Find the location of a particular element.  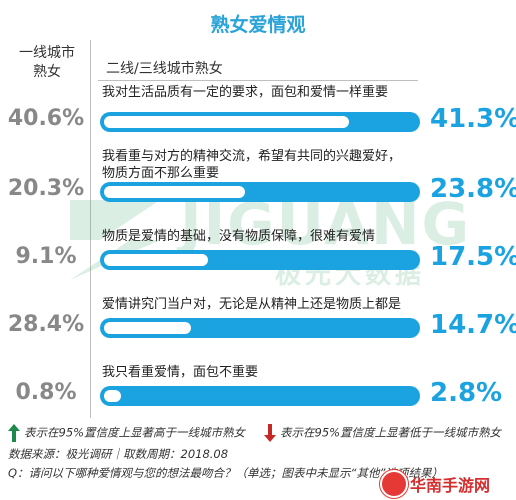

tier1-value-label: 9.1% is located at coordinates (46, 256).